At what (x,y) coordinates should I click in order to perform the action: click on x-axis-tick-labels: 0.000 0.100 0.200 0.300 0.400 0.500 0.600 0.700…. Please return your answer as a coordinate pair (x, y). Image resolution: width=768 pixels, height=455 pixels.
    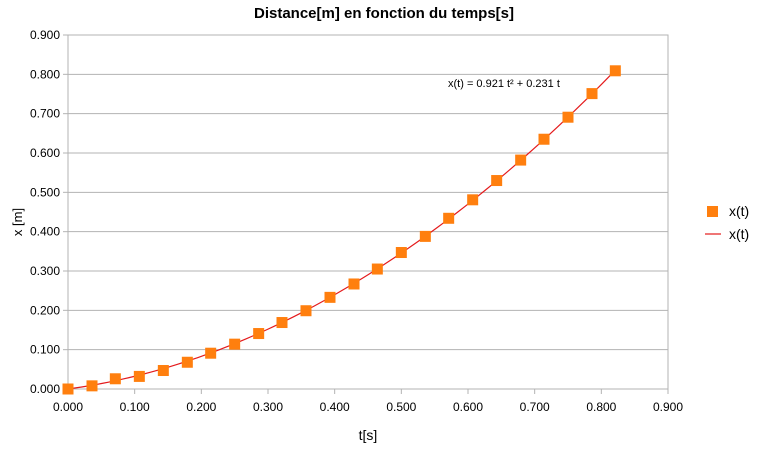
    Looking at the image, I should click on (368, 407).